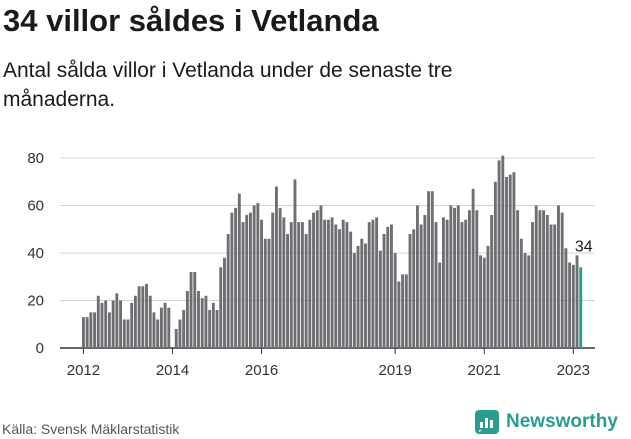 Image resolution: width=631 pixels, height=439 pixels. Describe the element at coordinates (35, 206) in the screenshot. I see `y-tick-label: 60` at that location.